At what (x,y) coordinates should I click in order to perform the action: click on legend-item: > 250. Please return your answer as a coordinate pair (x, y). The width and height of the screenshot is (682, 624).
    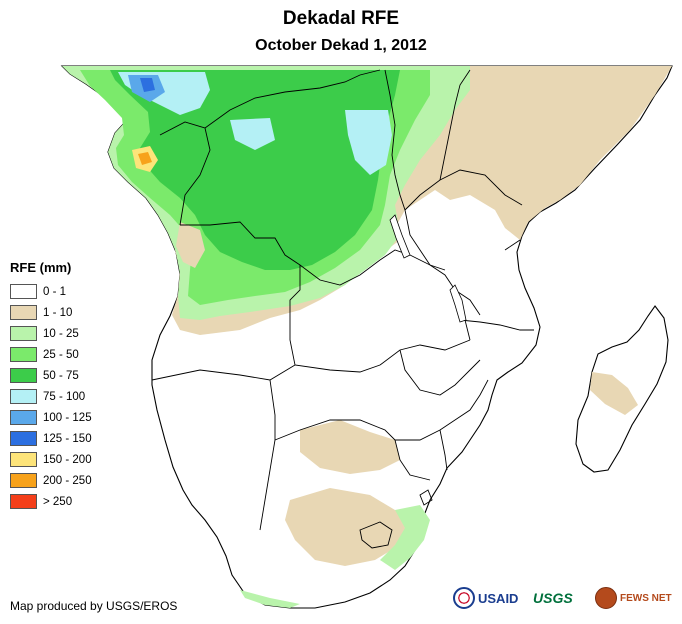
    Looking at the image, I should click on (51, 501).